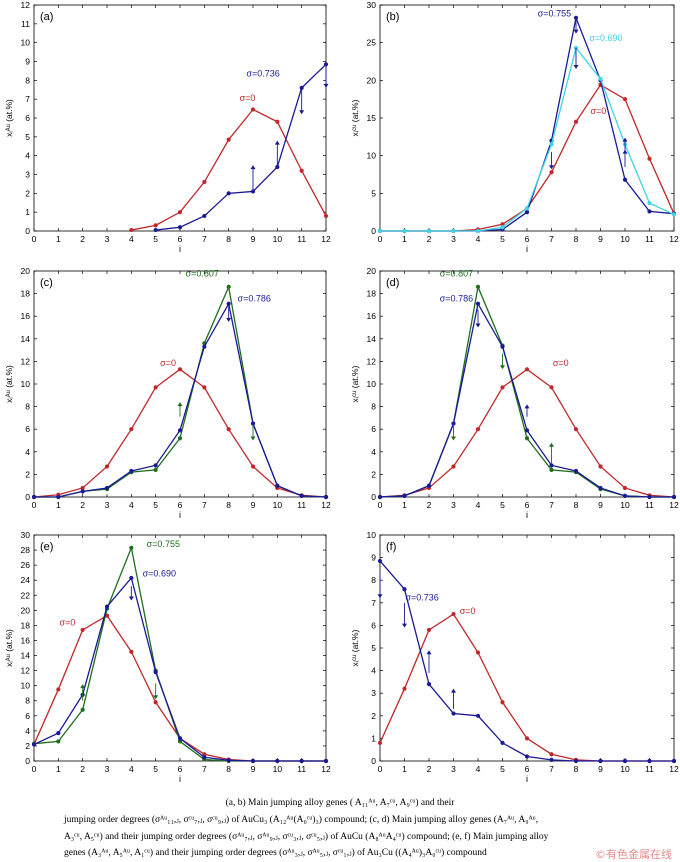 The height and width of the screenshot is (862, 680). What do you see at coordinates (453, 769) in the screenshot?
I see `x-tick-label: 3` at bounding box center [453, 769].